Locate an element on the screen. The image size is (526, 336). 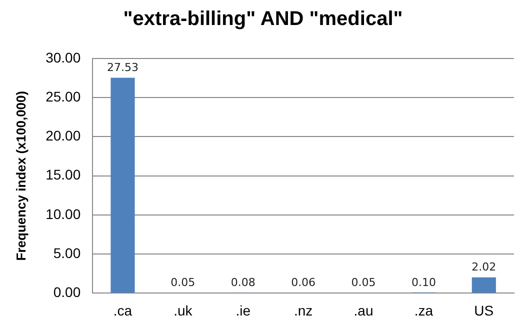
y-tick-label: 5.00 is located at coordinates (67, 252).